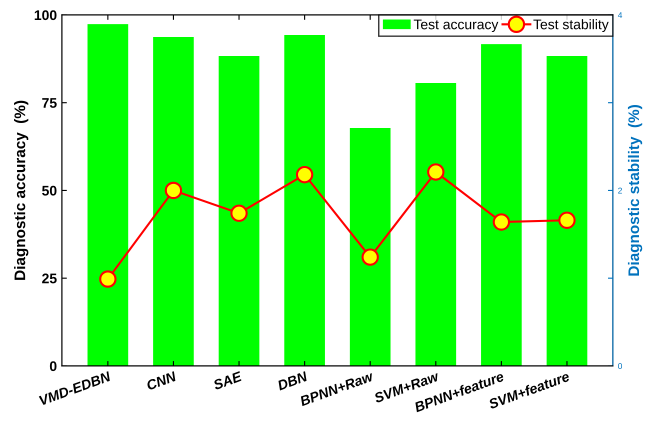 This screenshot has height=427, width=652. Describe the element at coordinates (635, 190) in the screenshot. I see `y2-axis-title: Diagnostic stability (%)` at that location.